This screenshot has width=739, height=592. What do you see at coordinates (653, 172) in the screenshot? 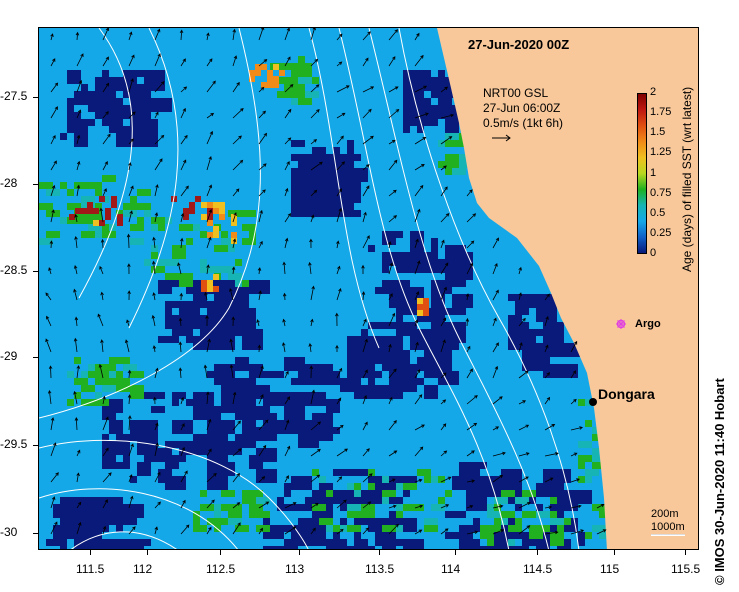
I see `colorbar-tick-label: 1` at bounding box center [653, 172].